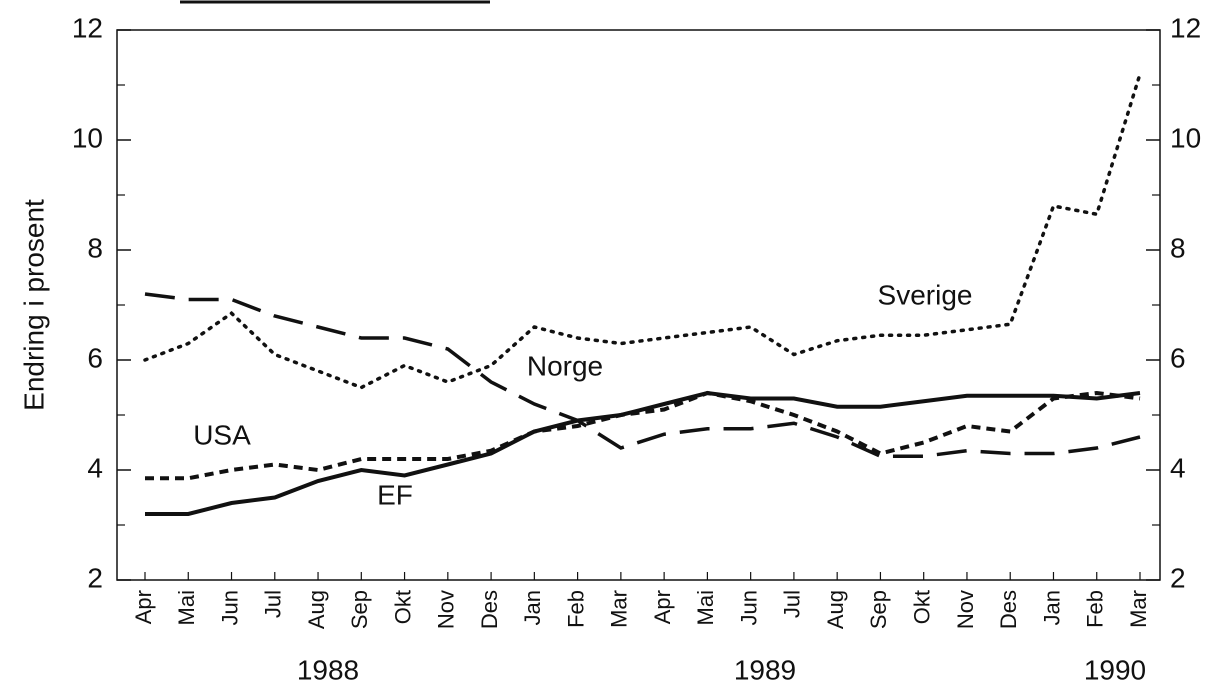 This screenshot has width=1220, height=687. What do you see at coordinates (1115, 669) in the screenshot?
I see `year-label: 1990` at bounding box center [1115, 669].